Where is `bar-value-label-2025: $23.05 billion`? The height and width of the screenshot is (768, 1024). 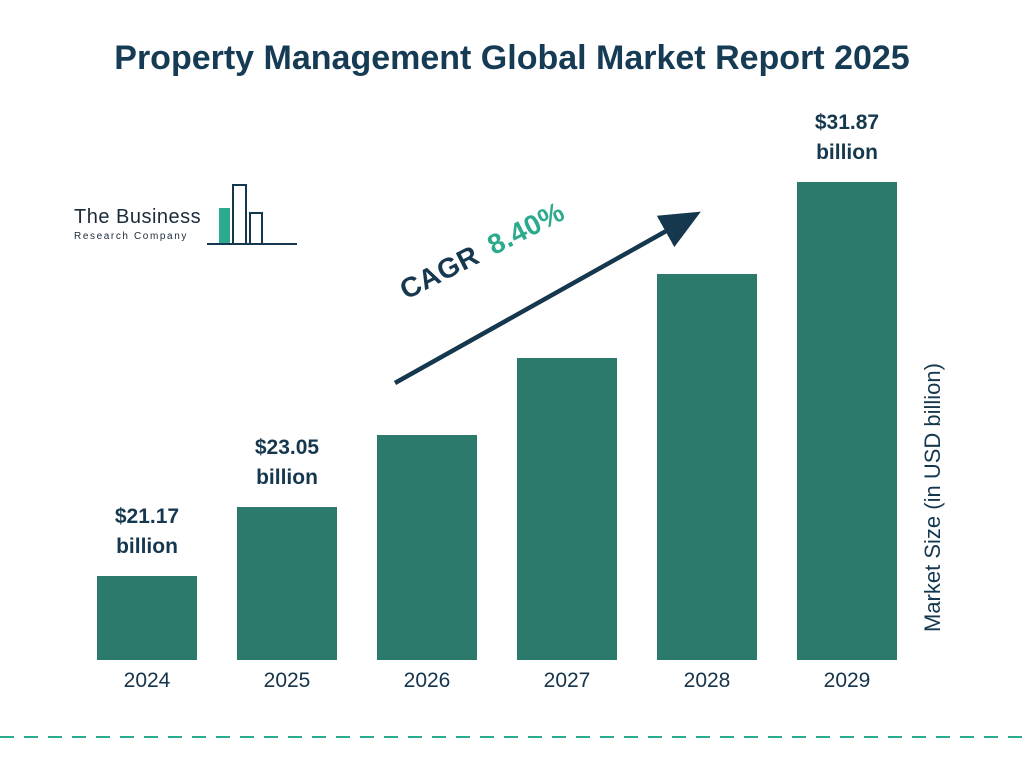 bar-value-label-2025: $23.05 billion is located at coordinates (287, 463).